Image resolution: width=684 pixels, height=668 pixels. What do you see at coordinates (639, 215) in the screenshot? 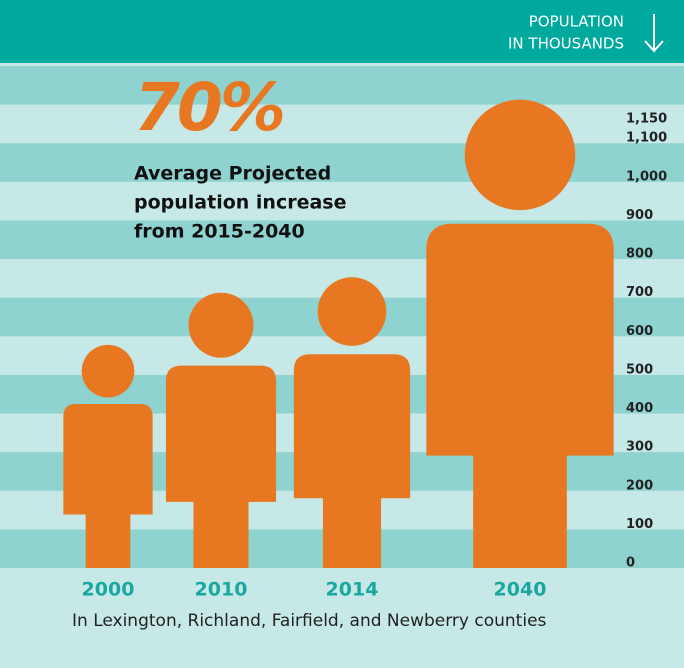
I see `y-tick-label: 900` at bounding box center [639, 215].